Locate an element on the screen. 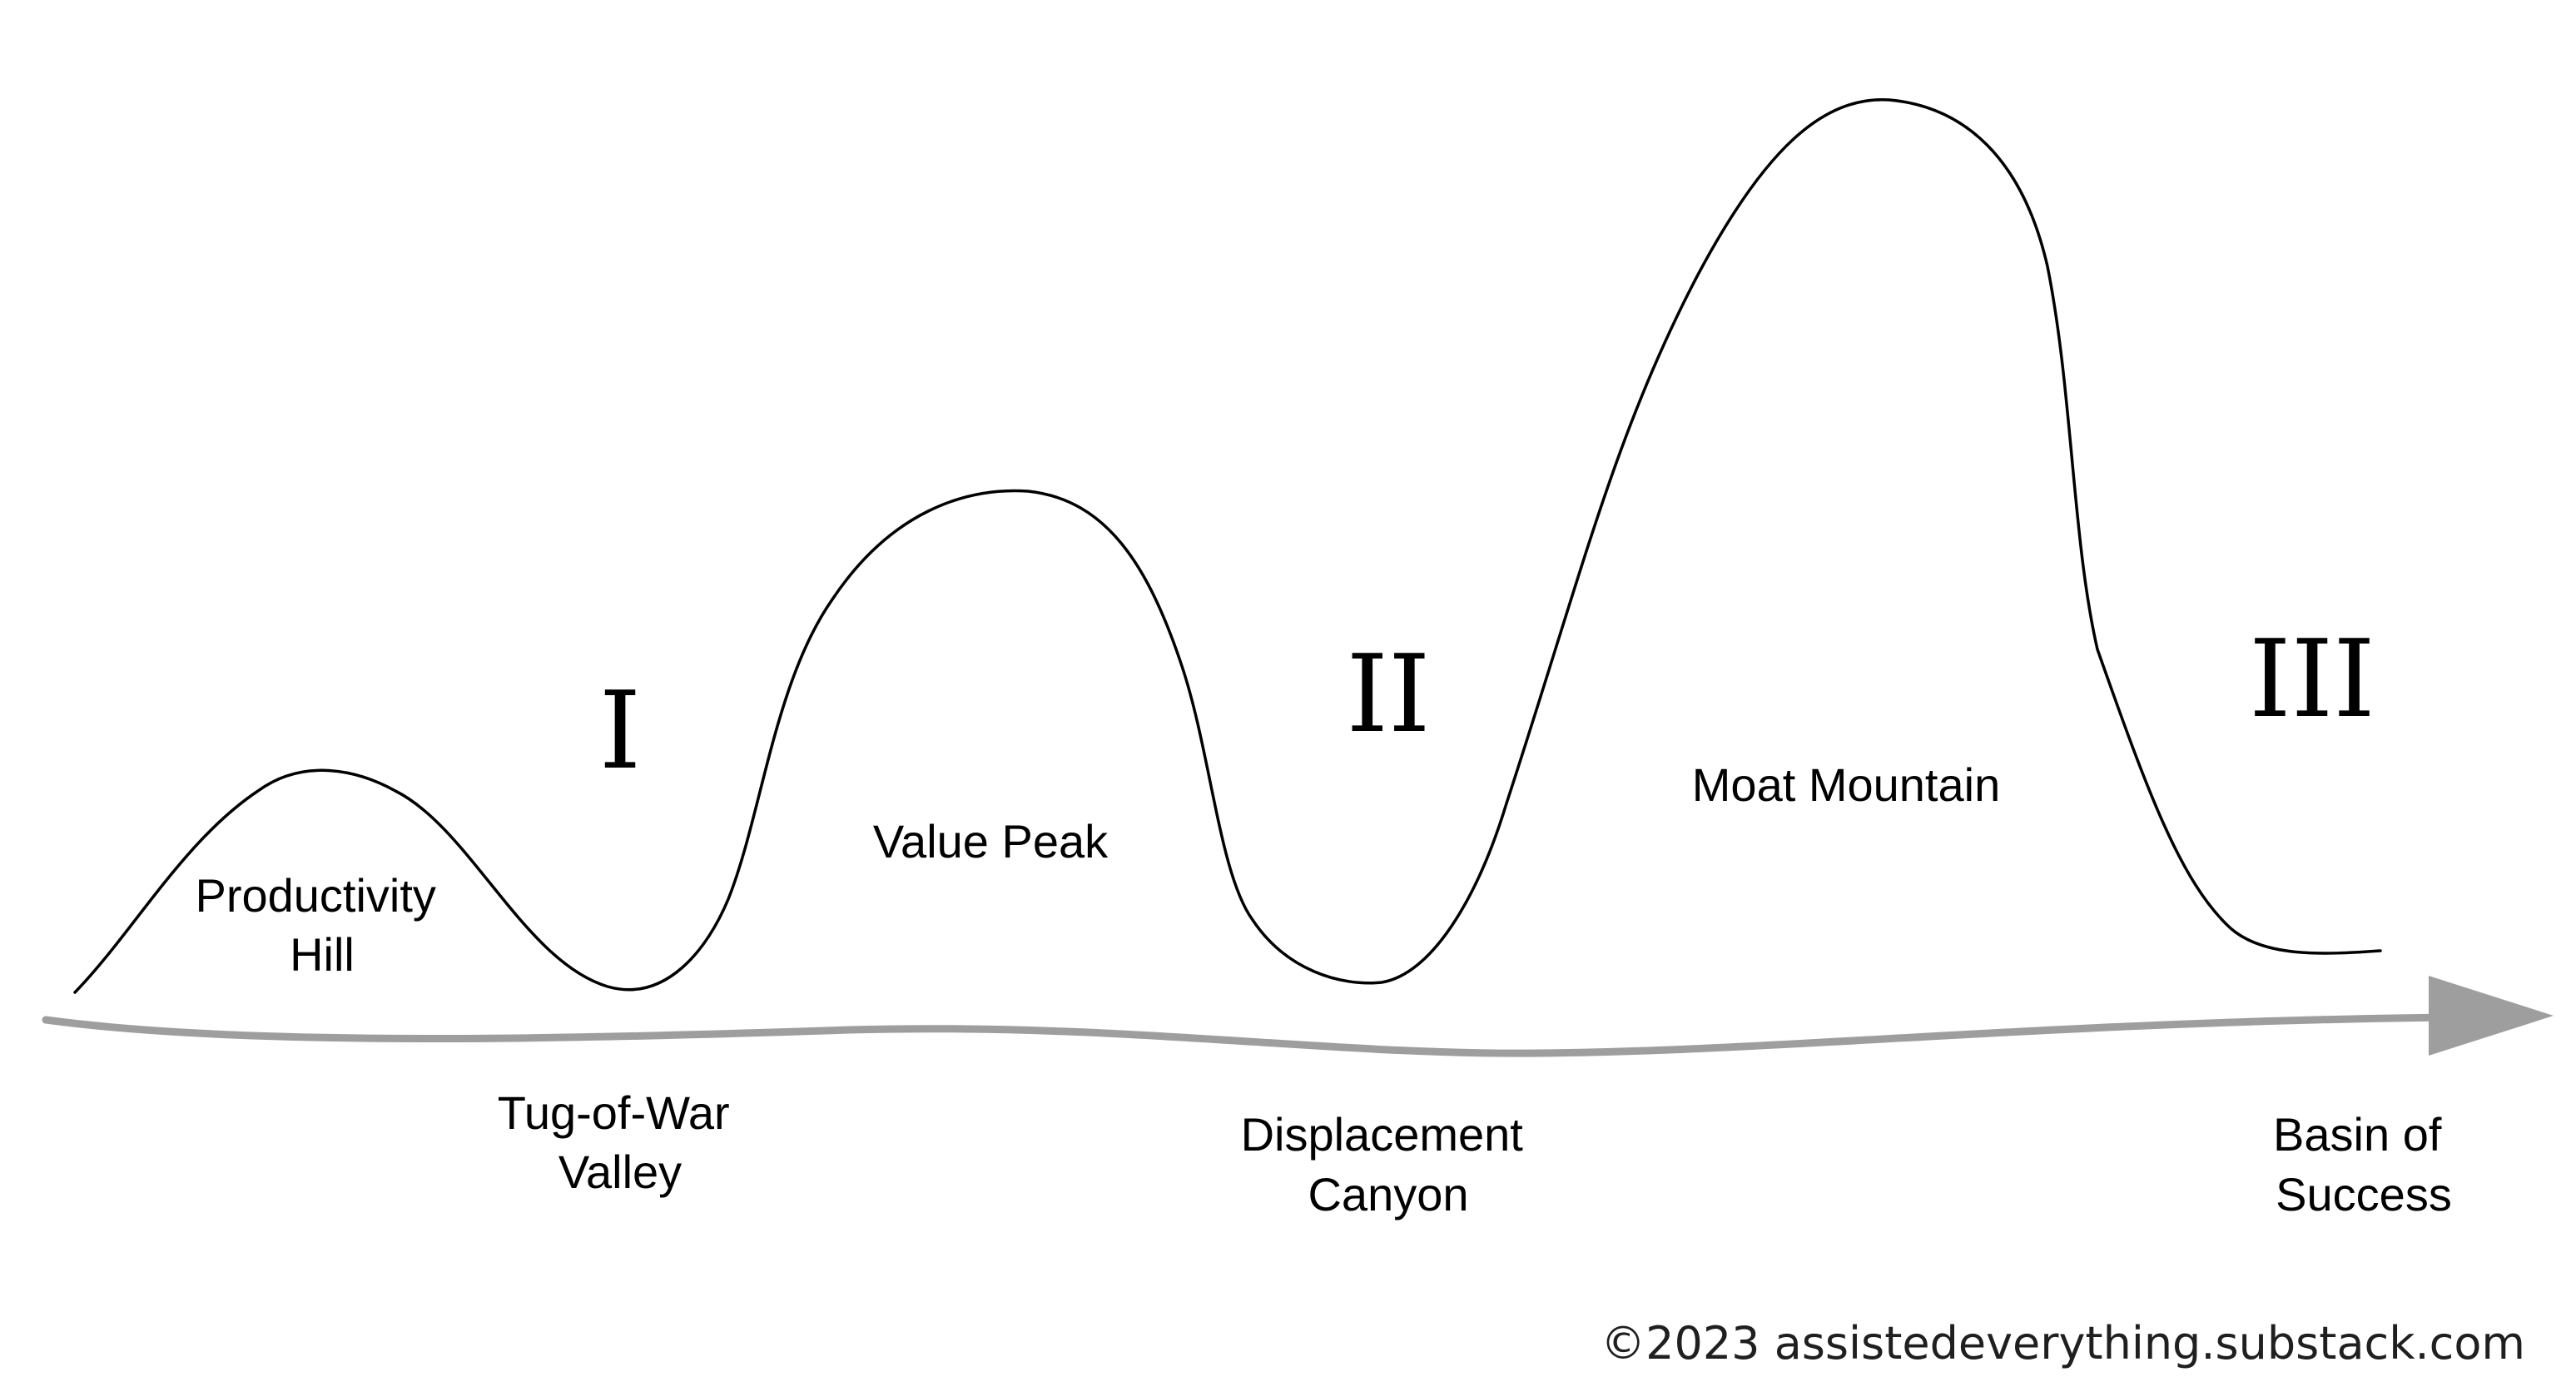 Image resolution: width=2576 pixels, height=1382 pixels. timeline-axis is located at coordinates (1246, 1035).